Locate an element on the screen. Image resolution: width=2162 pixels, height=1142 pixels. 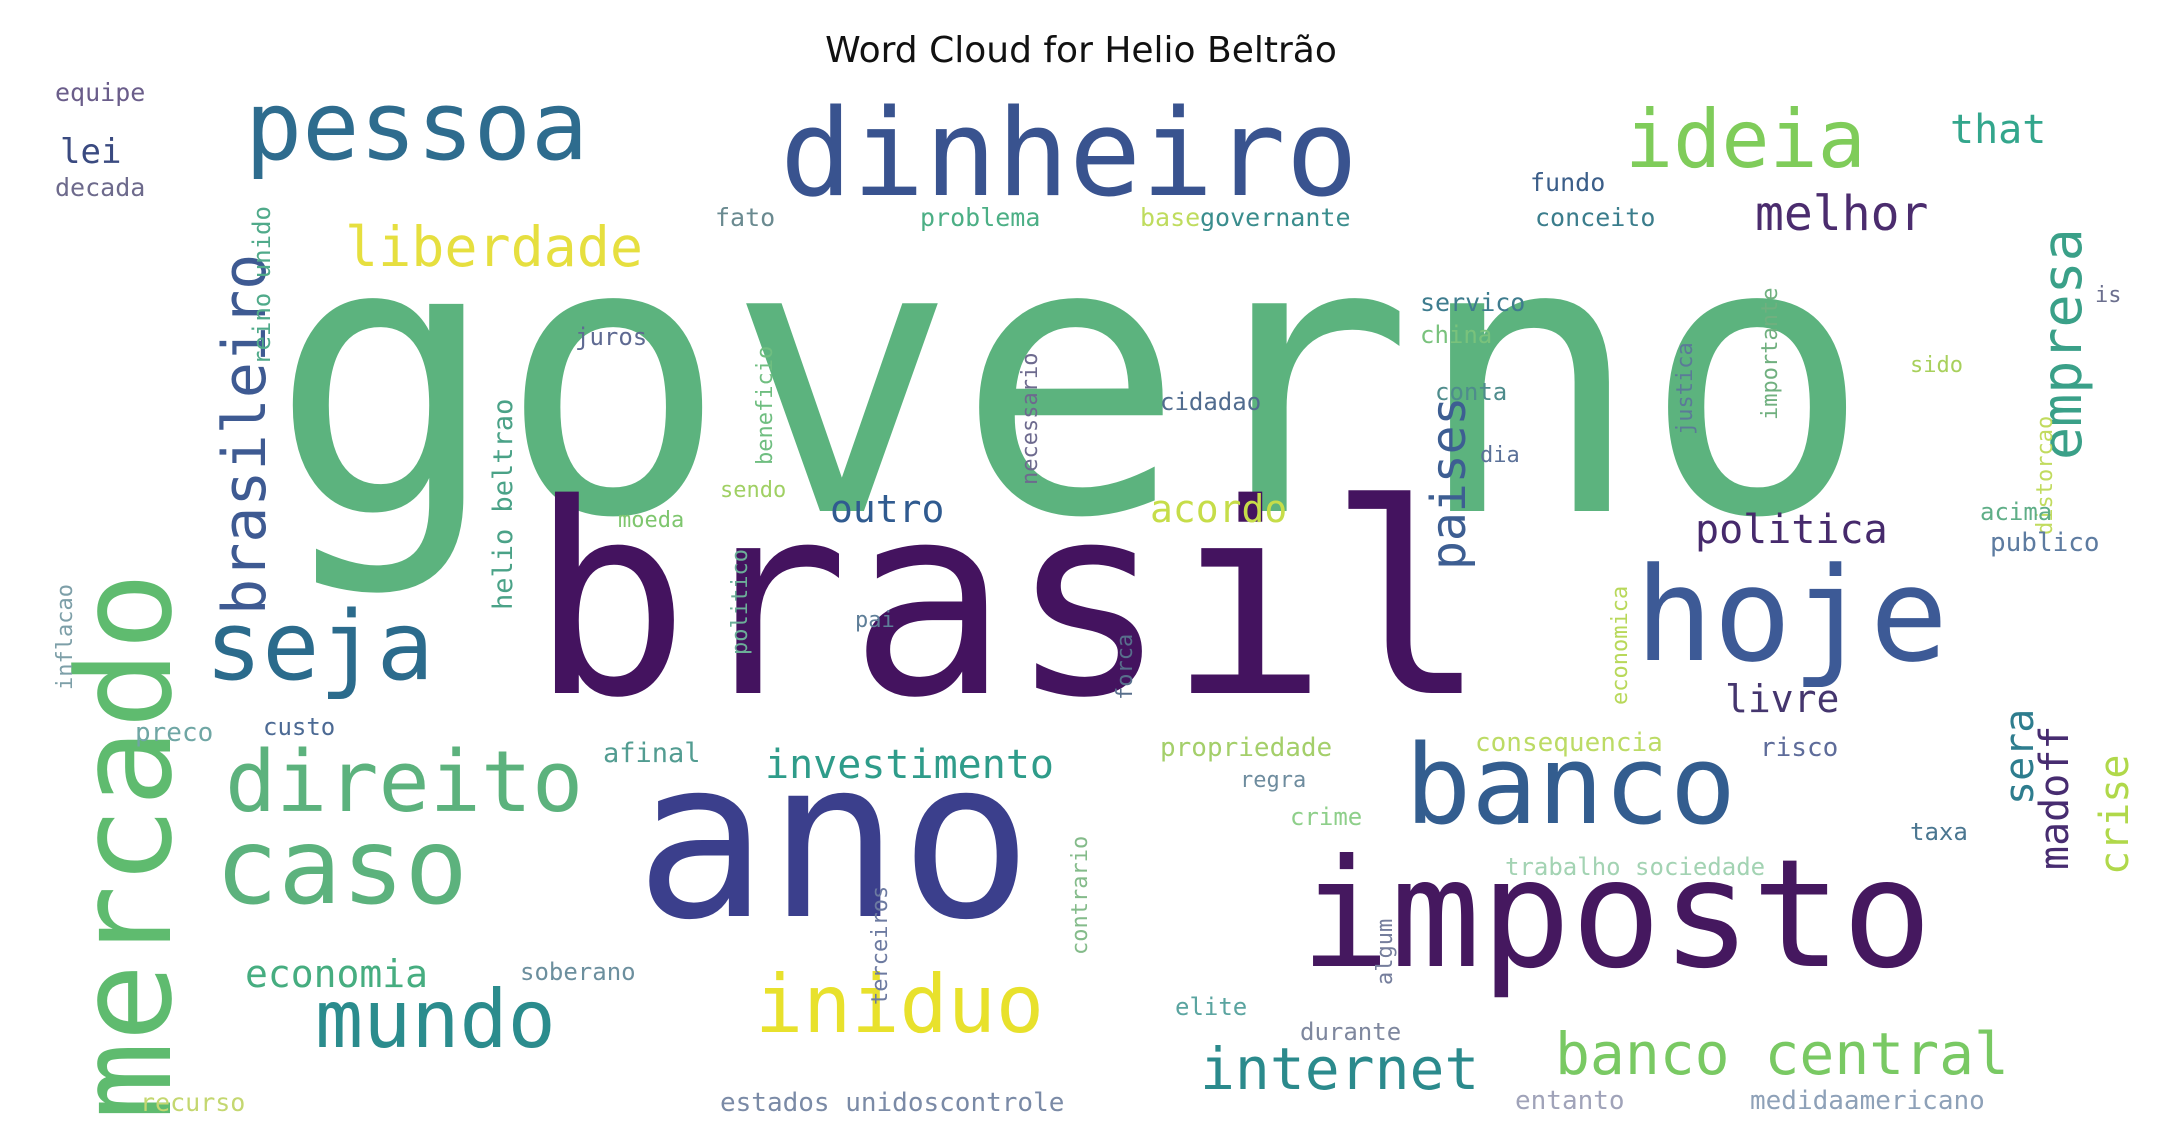
word-pai: pai is located at coordinates (875, 620).